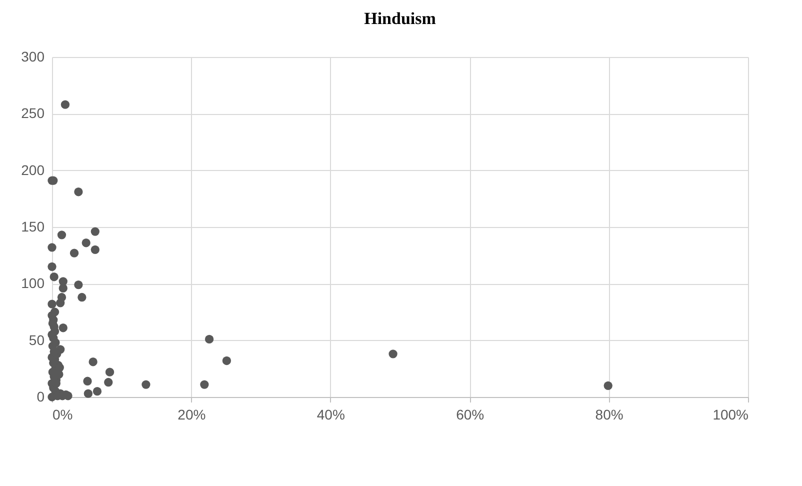 The height and width of the screenshot is (486, 802). I want to click on y-tick-label: 0, so click(40, 396).